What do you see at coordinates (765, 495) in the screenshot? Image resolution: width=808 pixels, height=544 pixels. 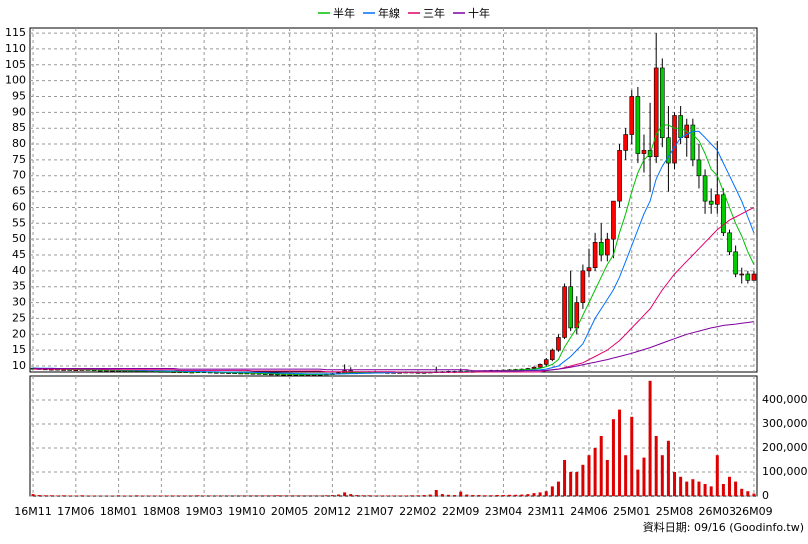 I see `volume-tick-label: 0` at bounding box center [765, 495].